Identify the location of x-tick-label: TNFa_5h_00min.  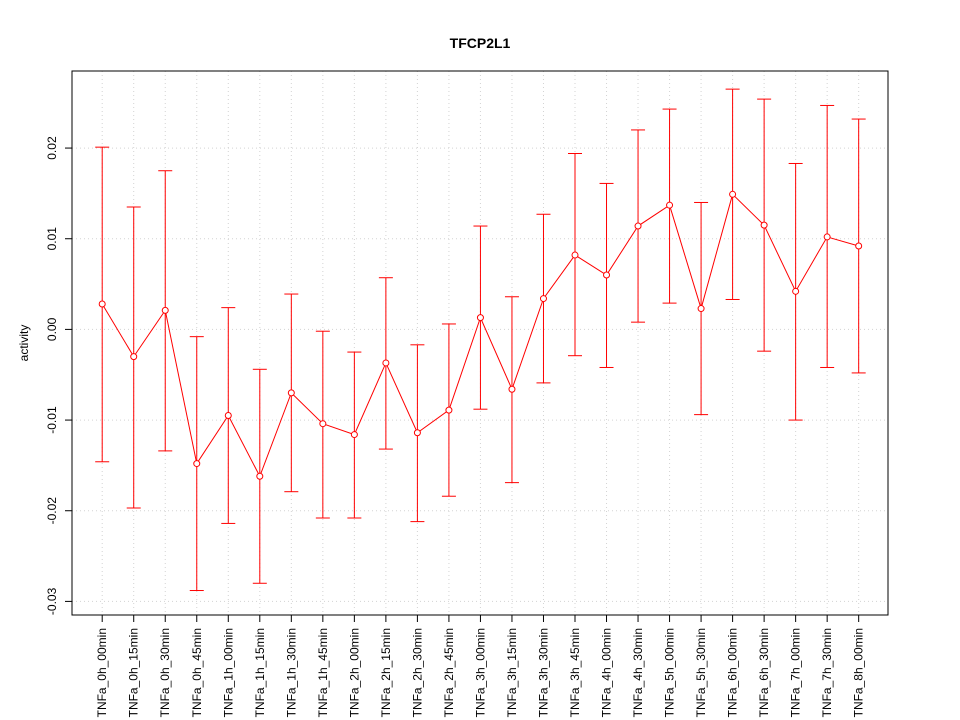
(670, 672).